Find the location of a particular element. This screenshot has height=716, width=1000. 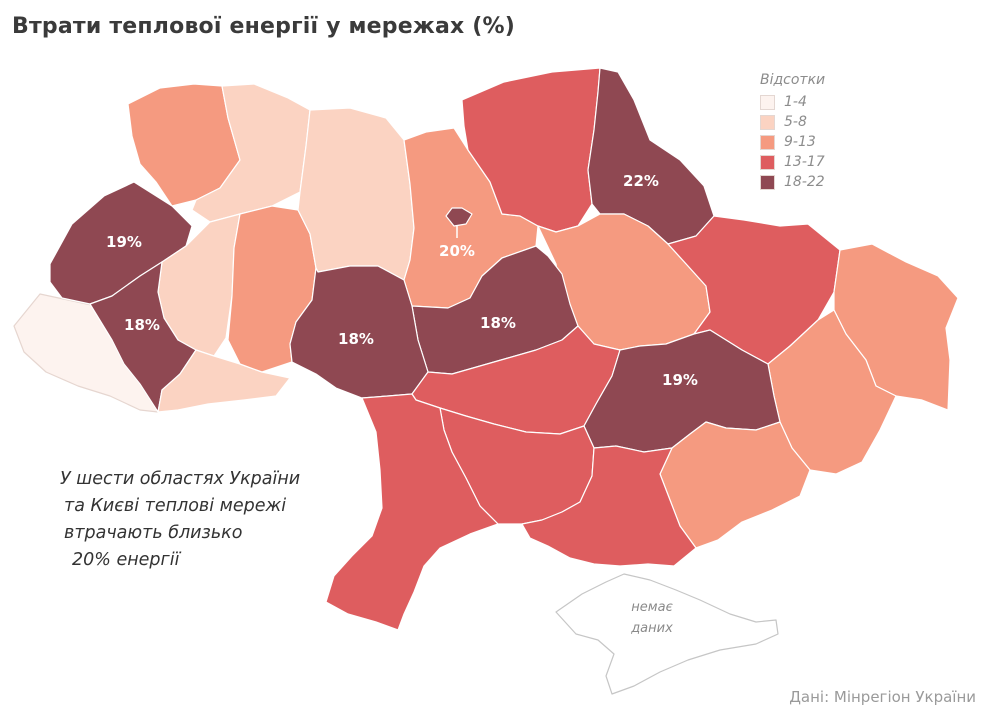

annotation-line: та Києві теплові мережі is located at coordinates (175, 506).